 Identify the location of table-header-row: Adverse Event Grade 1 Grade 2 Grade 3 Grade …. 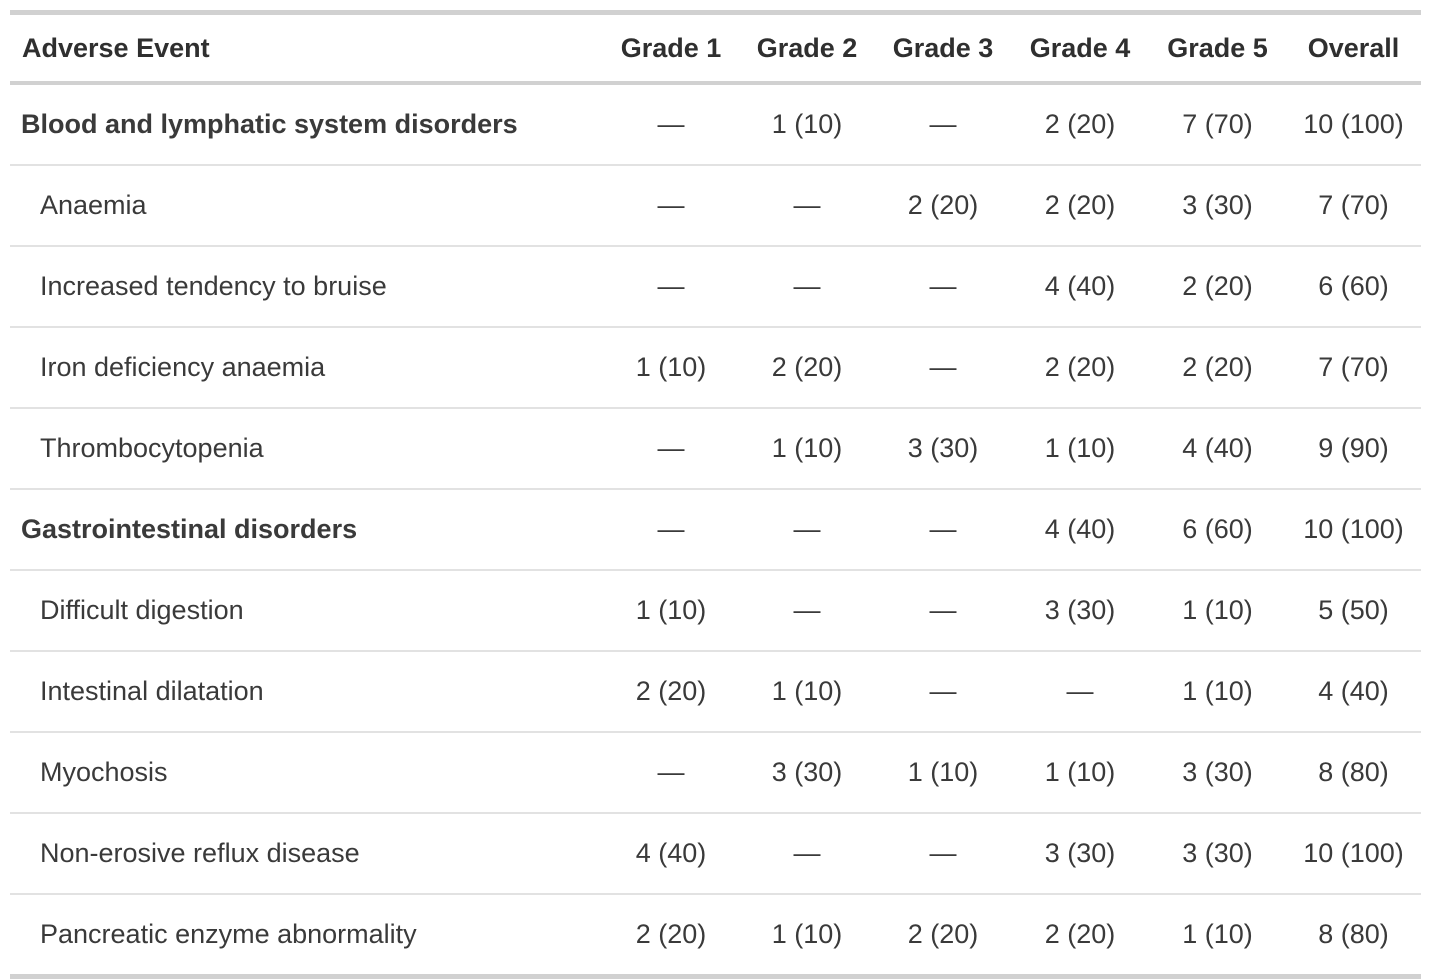
(715, 47).